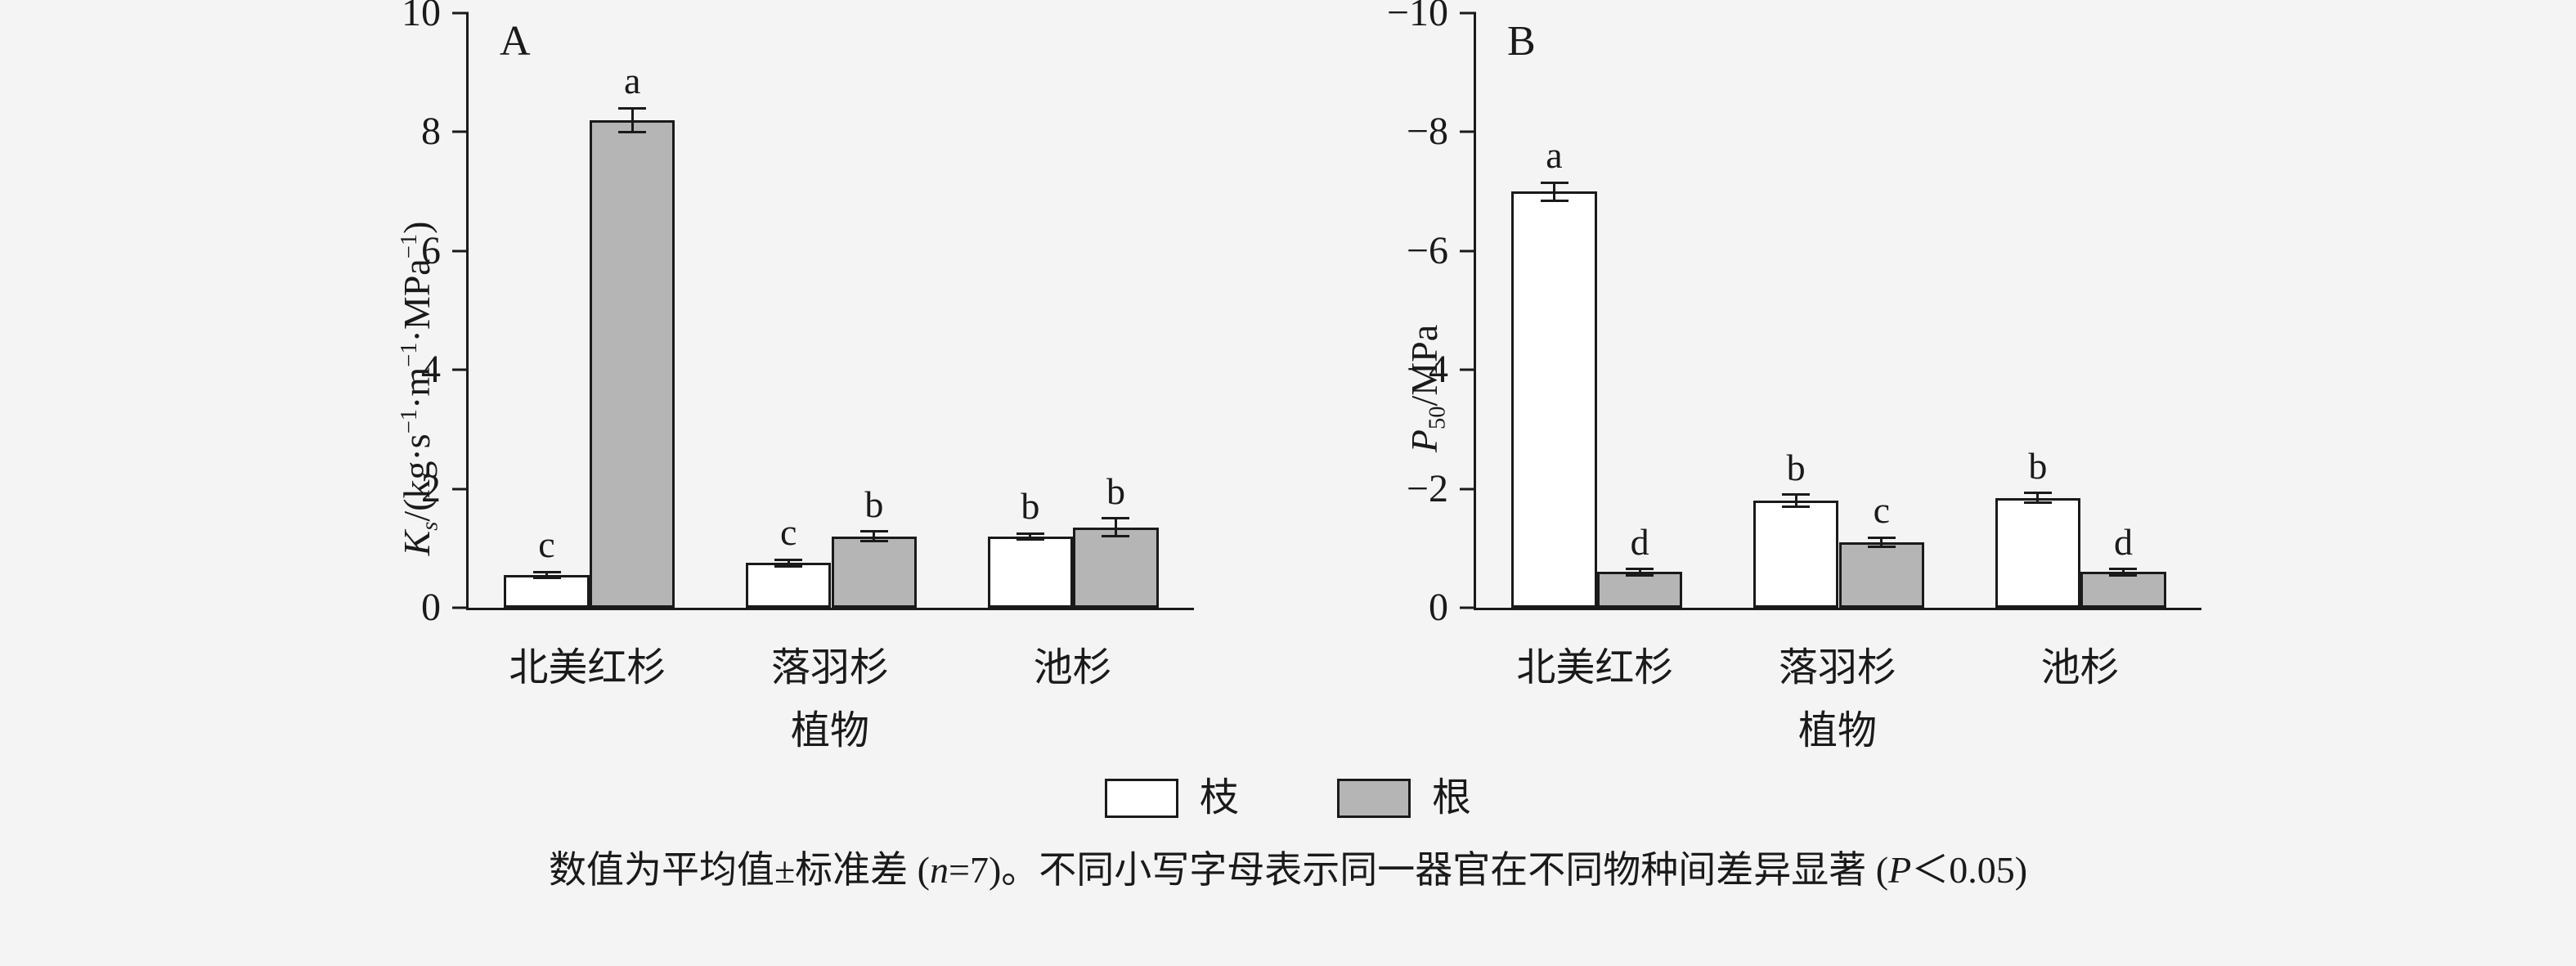 Image resolution: width=2576 pixels, height=966 pixels. Describe the element at coordinates (1171, 798) in the screenshot. I see `legend-item-branch: 枝` at that location.